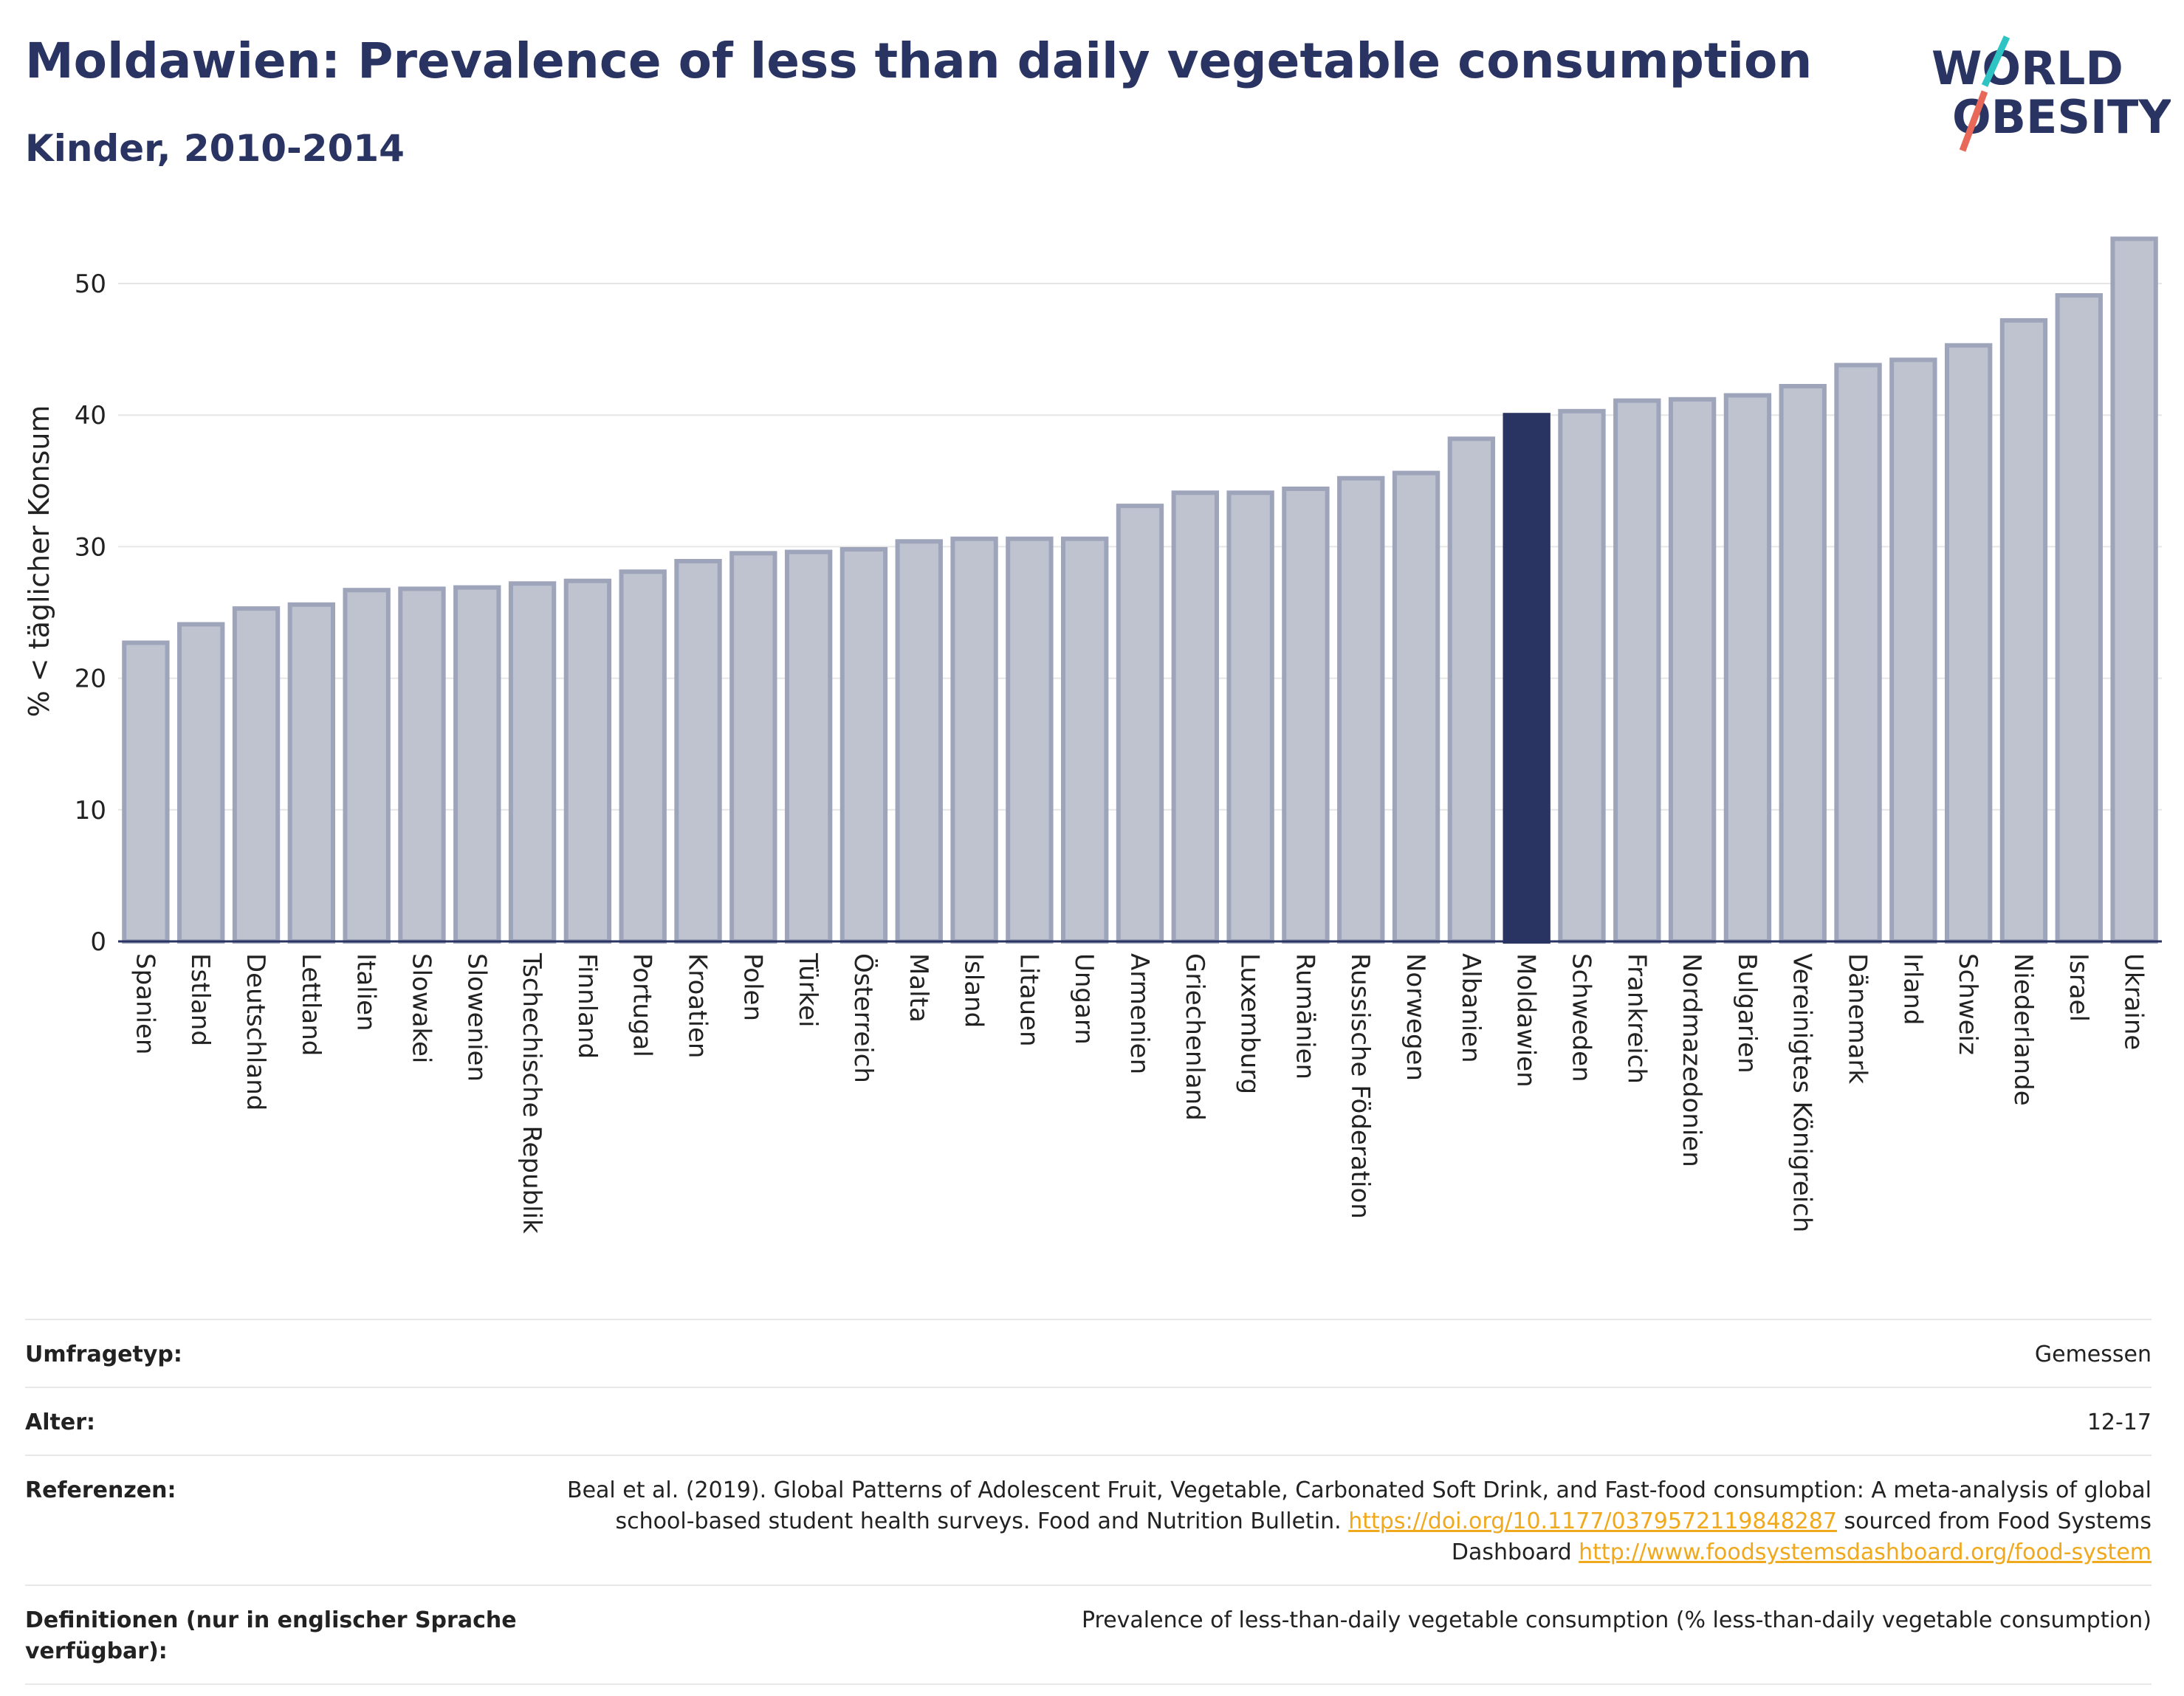  Describe the element at coordinates (2093, 1354) in the screenshot. I see `info-value: Gemessen` at that location.